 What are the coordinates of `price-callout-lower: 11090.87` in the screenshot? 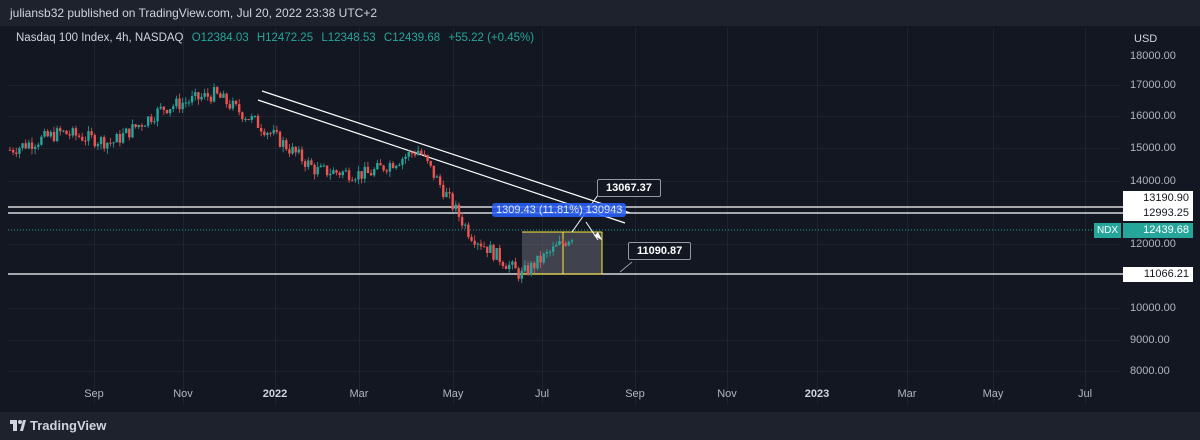 It's located at (660, 251).